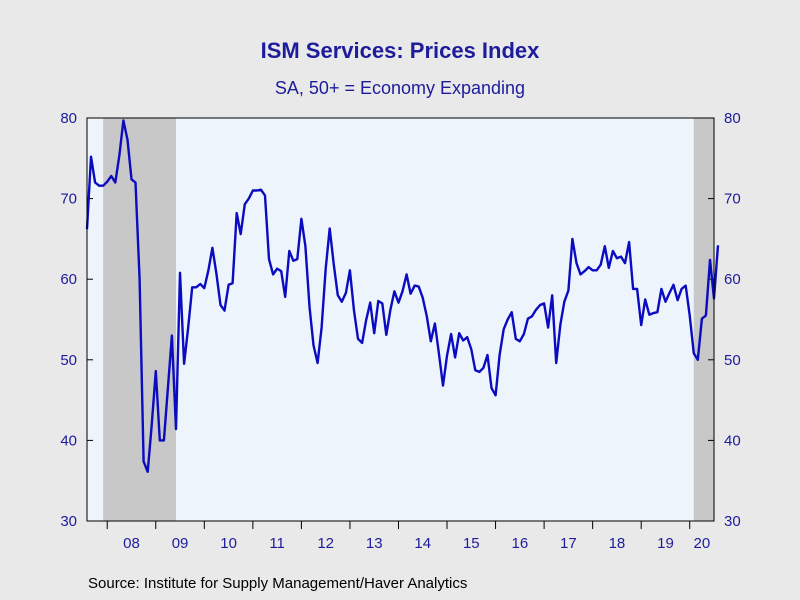  What do you see at coordinates (277, 543) in the screenshot?
I see `x-tick-label: 11` at bounding box center [277, 543].